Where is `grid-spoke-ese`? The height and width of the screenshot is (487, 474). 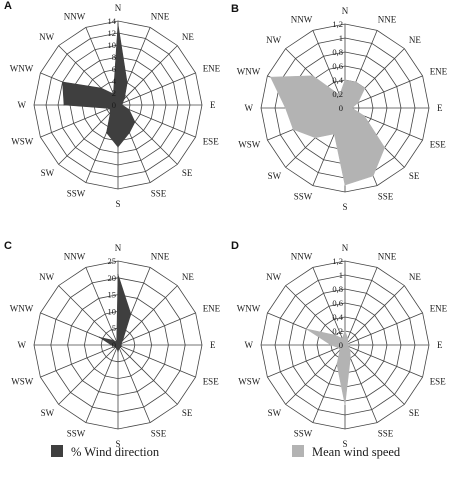 grid-spoke-ese is located at coordinates (156, 121).